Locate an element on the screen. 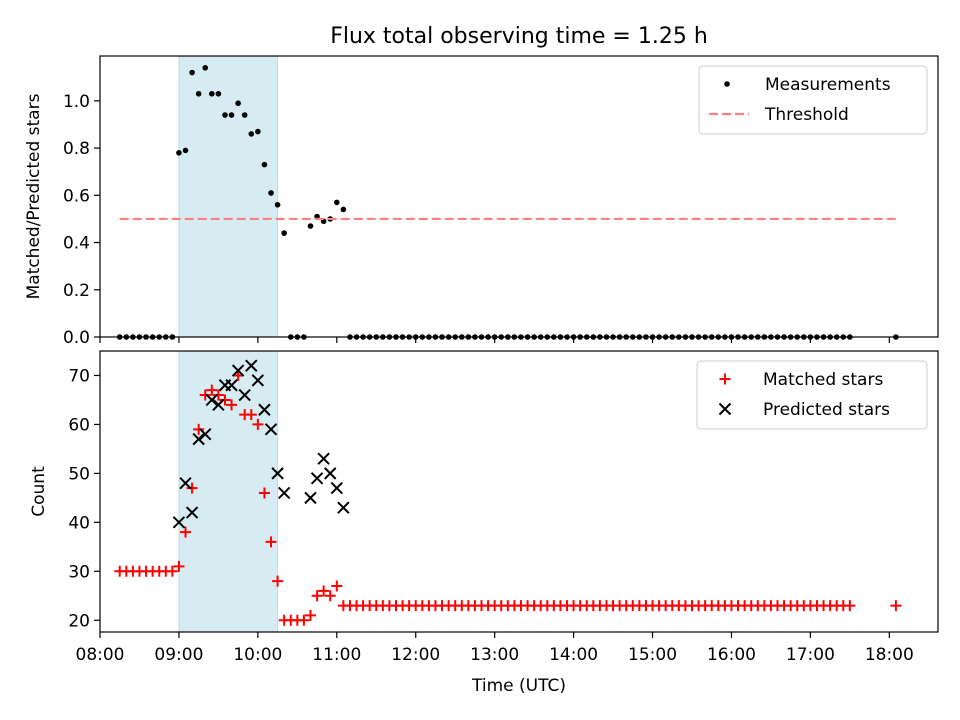 The width and height of the screenshot is (960, 720). legend: Measurements Threshold is located at coordinates (813, 100).